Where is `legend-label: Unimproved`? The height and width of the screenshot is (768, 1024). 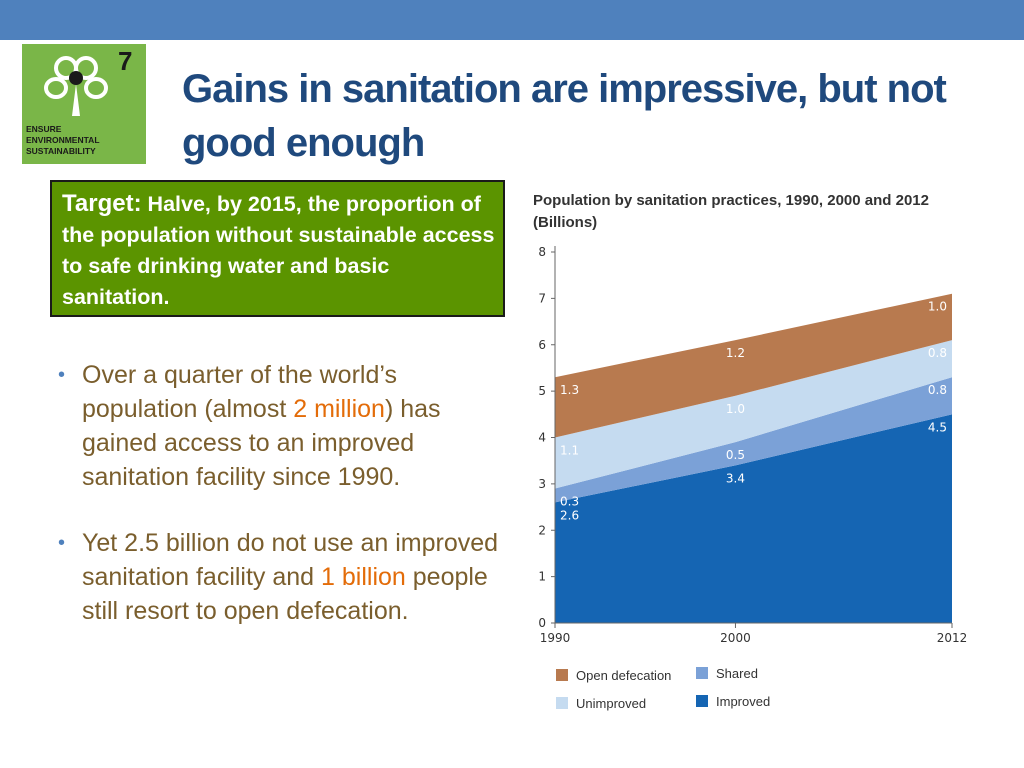
legend-label: Unimproved is located at coordinates (611, 703).